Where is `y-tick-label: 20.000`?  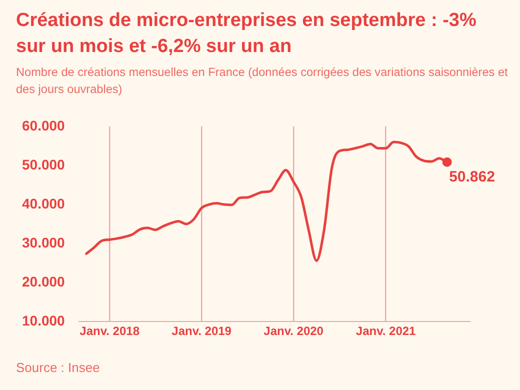 y-tick-label: 20.000 is located at coordinates (44, 281).